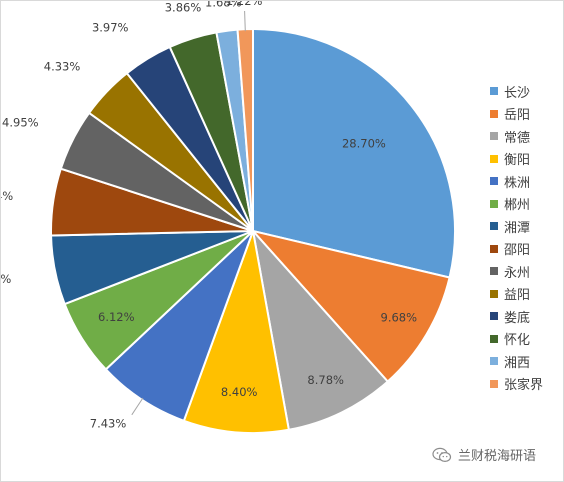  I want to click on legend-item: 郴州, so click(516, 204).